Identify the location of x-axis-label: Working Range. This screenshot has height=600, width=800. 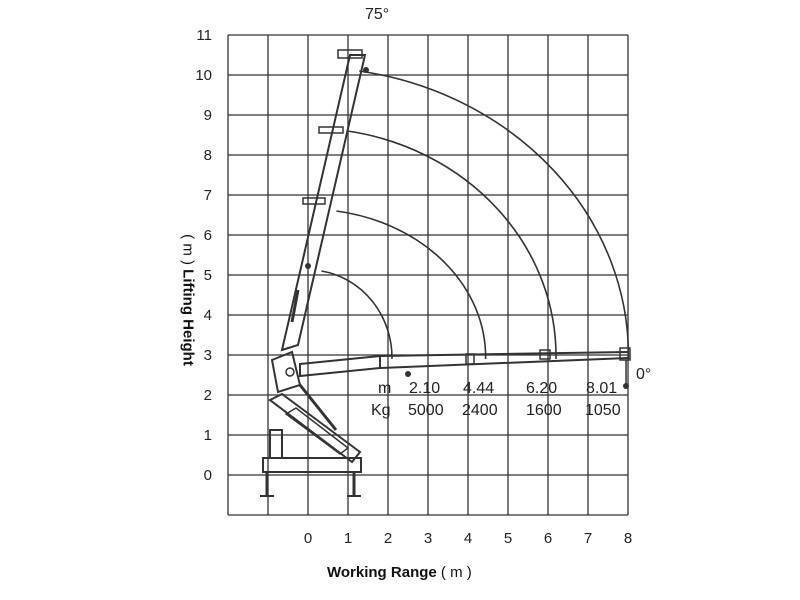
(382, 572).